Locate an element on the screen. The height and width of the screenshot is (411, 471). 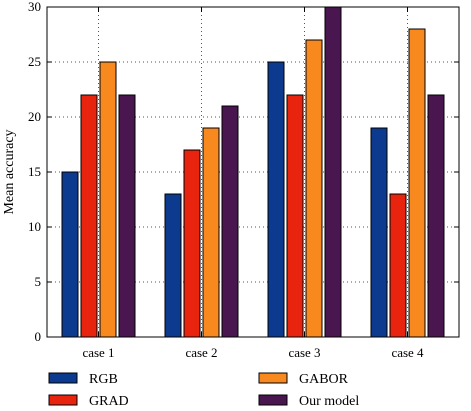
x-tick-label: case 4 is located at coordinates (407, 352).